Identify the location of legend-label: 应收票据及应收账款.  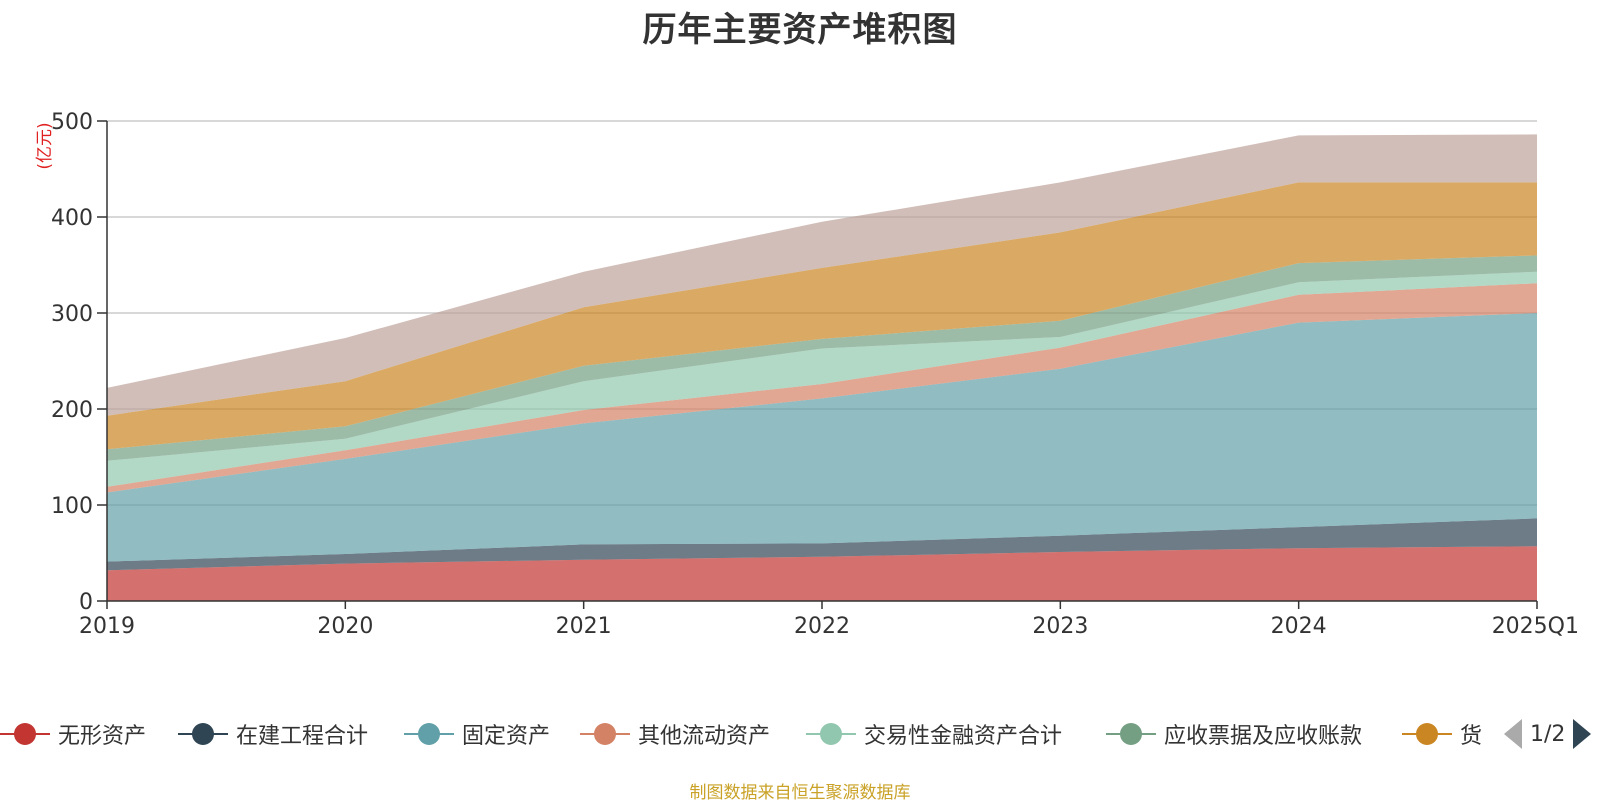
(1263, 736).